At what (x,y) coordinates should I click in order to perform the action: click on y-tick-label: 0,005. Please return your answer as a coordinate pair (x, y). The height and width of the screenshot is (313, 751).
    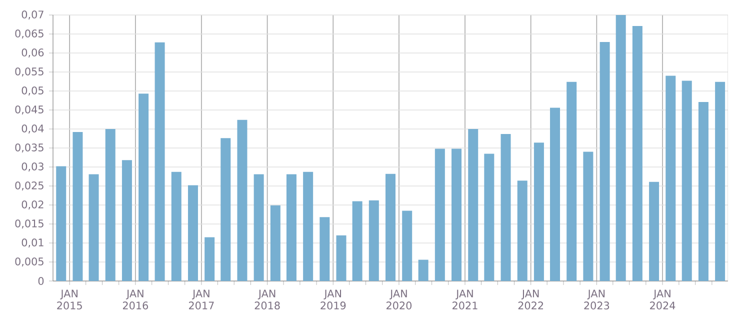
    Looking at the image, I should click on (29, 262).